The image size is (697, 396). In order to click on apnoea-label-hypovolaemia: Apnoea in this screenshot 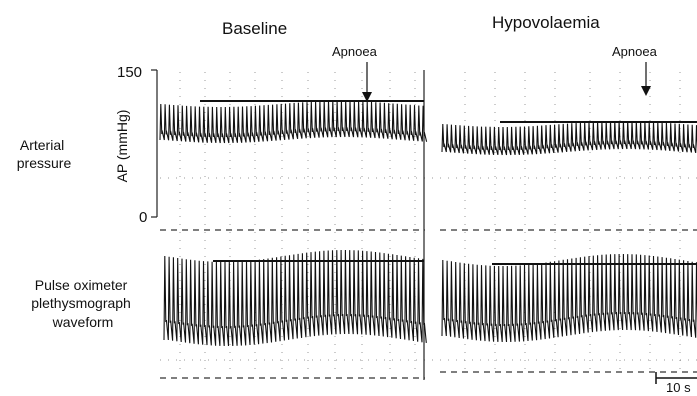, I will do `click(635, 51)`.